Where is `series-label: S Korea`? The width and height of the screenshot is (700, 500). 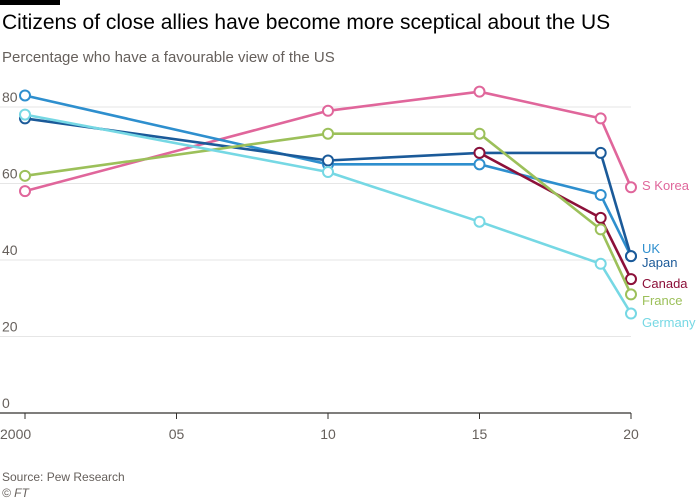
series-label: S Korea is located at coordinates (666, 185).